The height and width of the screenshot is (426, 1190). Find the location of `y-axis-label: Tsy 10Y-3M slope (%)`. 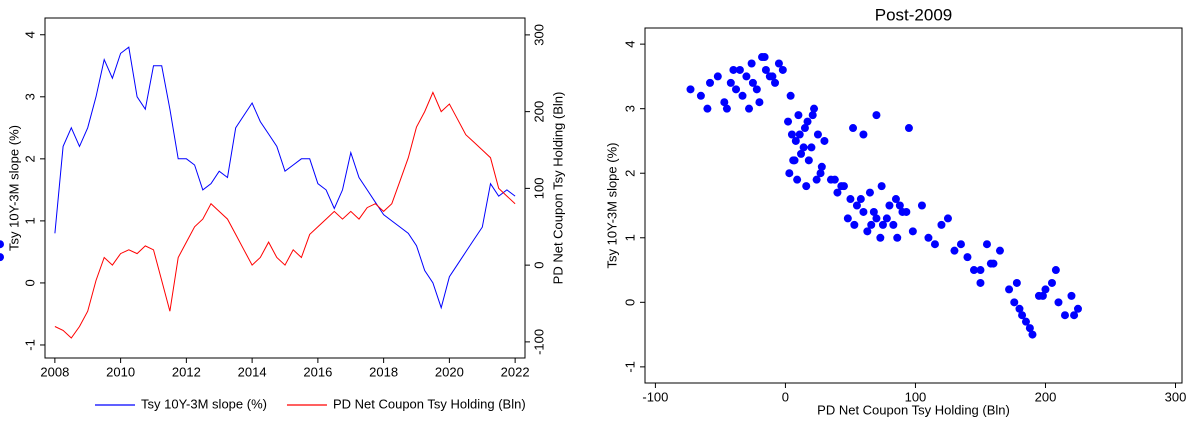

y-axis-label: Tsy 10Y-3M slope (%) is located at coordinates (13, 188).